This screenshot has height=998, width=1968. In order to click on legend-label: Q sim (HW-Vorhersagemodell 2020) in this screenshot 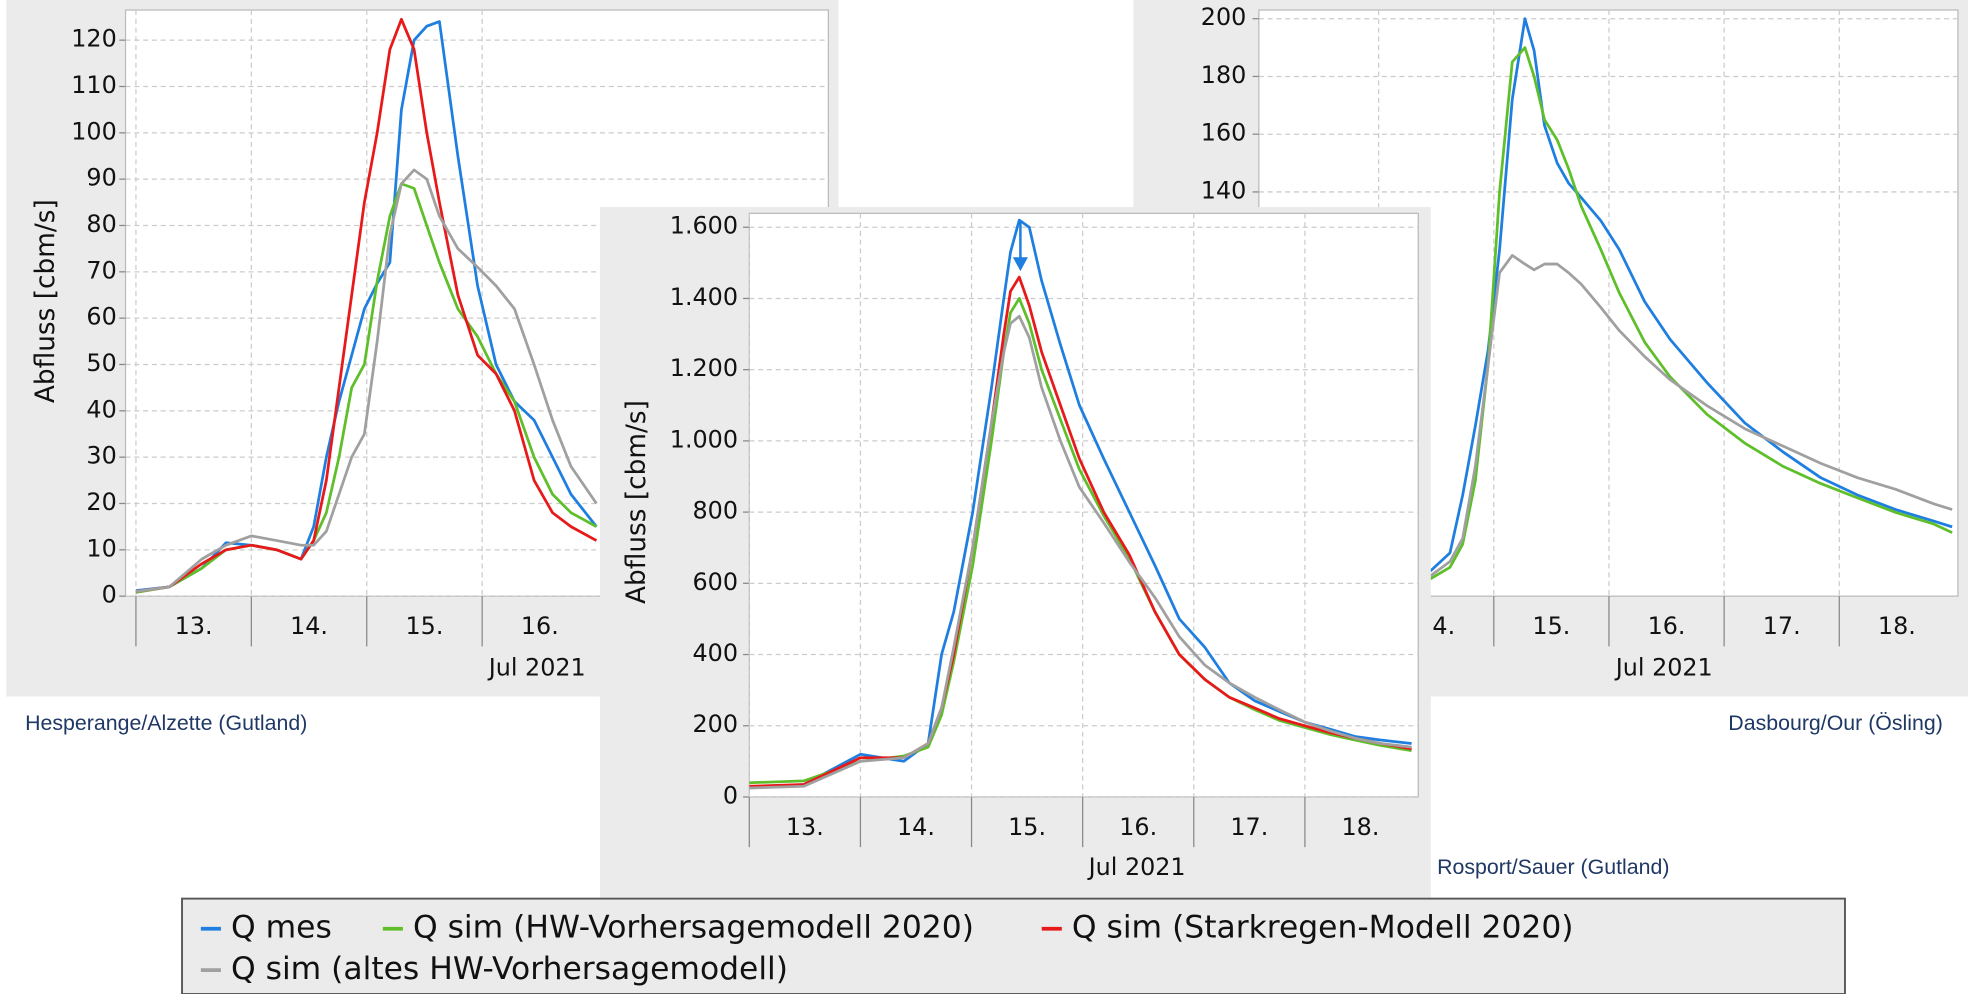, I will do `click(693, 928)`.